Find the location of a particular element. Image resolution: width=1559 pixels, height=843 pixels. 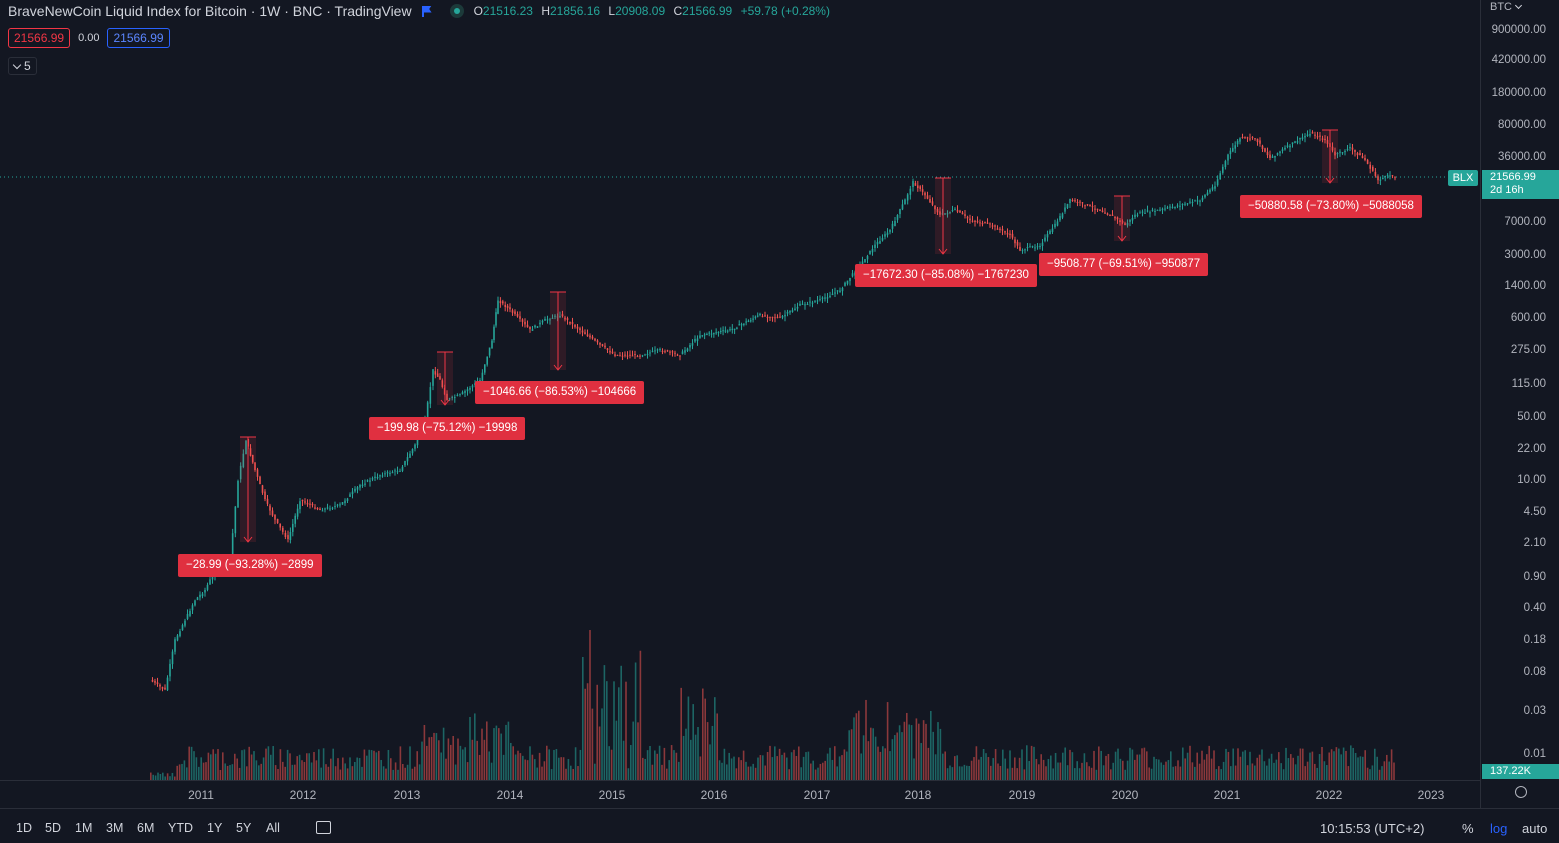

percent-scale-toggle: % is located at coordinates (1468, 828).